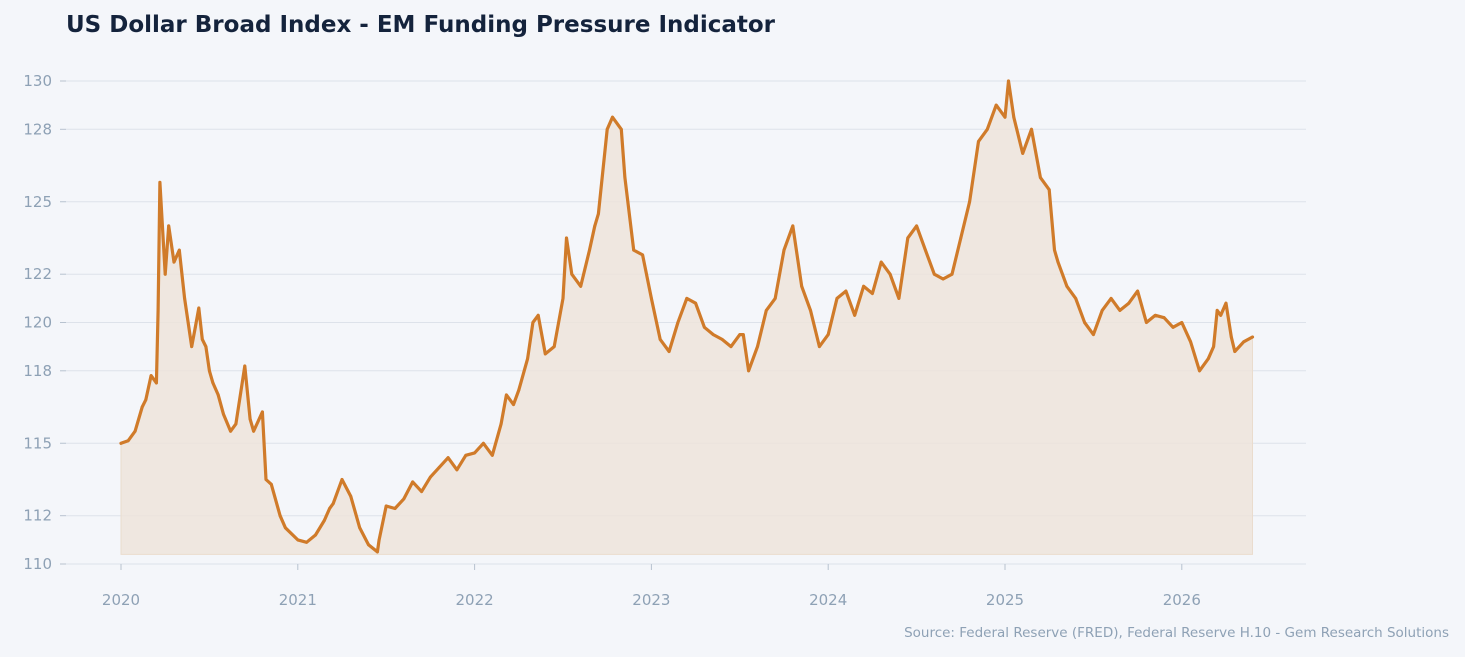  Describe the element at coordinates (37, 564) in the screenshot. I see `y-tick-label: 110` at that location.